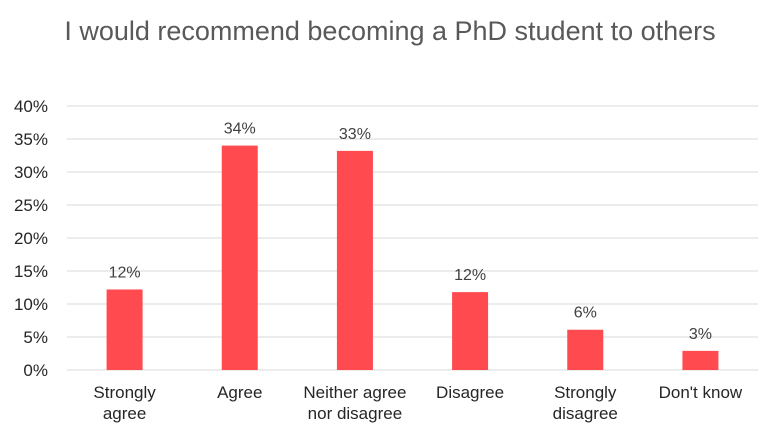  What do you see at coordinates (31, 205) in the screenshot?
I see `y-tick-label: 25%` at bounding box center [31, 205].